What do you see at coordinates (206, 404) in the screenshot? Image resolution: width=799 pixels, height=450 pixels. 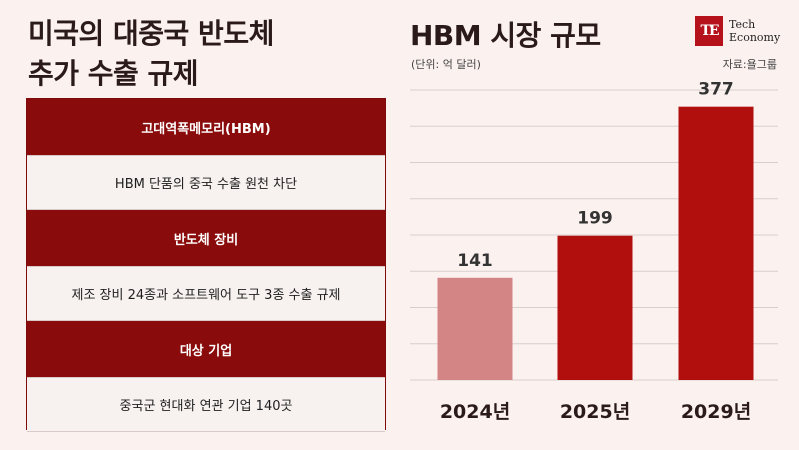 I see `table-row-companies: 중국군 현대화 연관 기업 140곳` at bounding box center [206, 404].